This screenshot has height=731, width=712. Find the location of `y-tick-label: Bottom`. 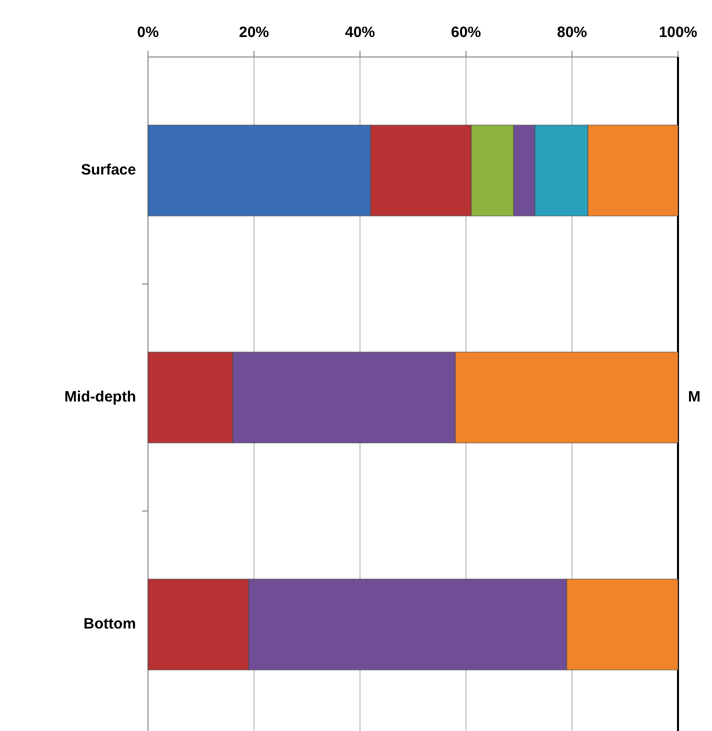

y-tick-label: Bottom is located at coordinates (110, 623).